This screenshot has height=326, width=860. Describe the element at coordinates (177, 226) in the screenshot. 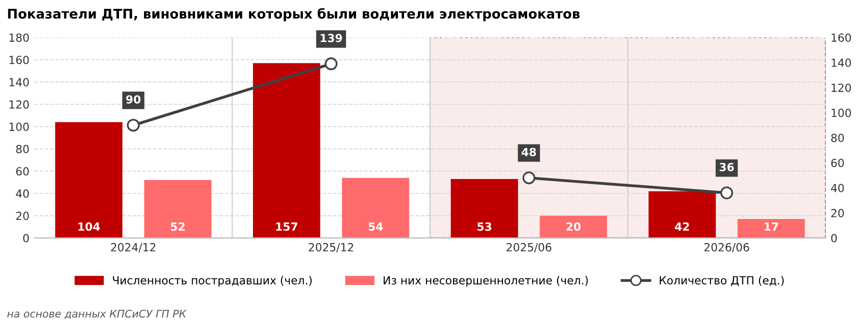

I see `data-label: 52` at that location.